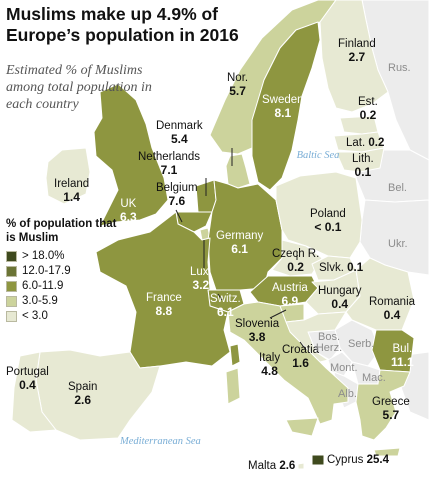 The height and width of the screenshot is (489, 429). I want to click on label-france: France 8.8, so click(164, 305).